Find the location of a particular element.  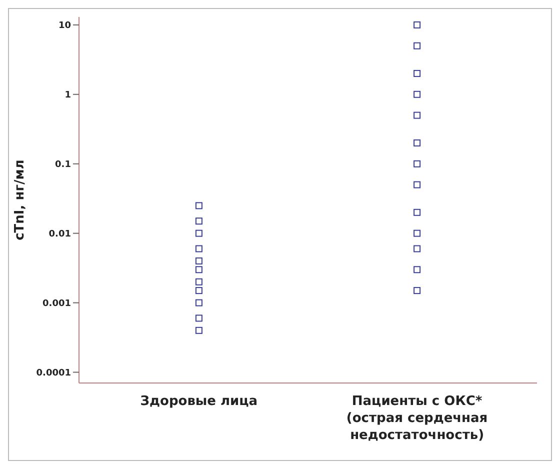

y-tick-label: 1 is located at coordinates (67, 95).